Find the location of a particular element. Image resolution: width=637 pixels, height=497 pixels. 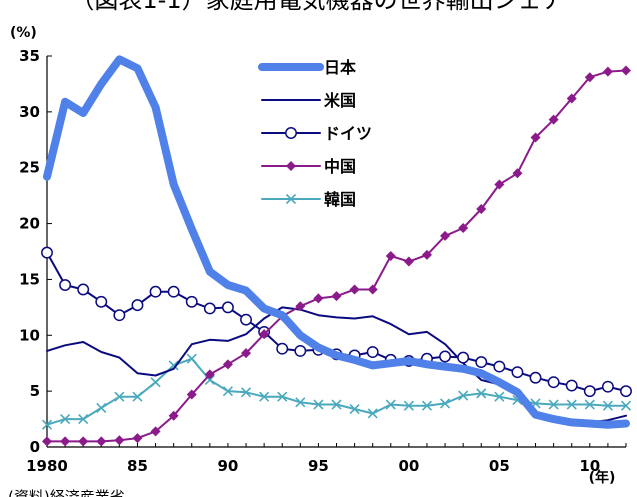

legend-item: 韓国 is located at coordinates (308, 199).